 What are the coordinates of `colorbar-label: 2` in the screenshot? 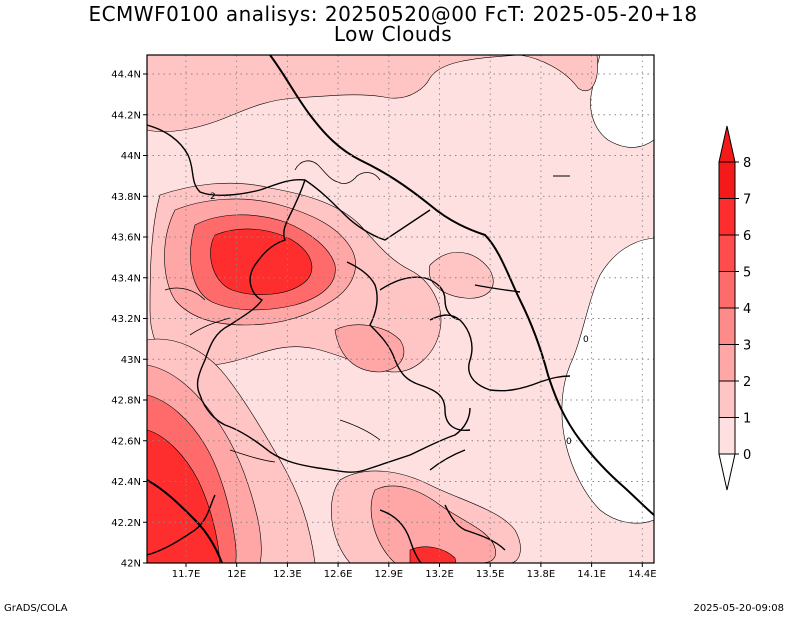 It's located at (747, 382).